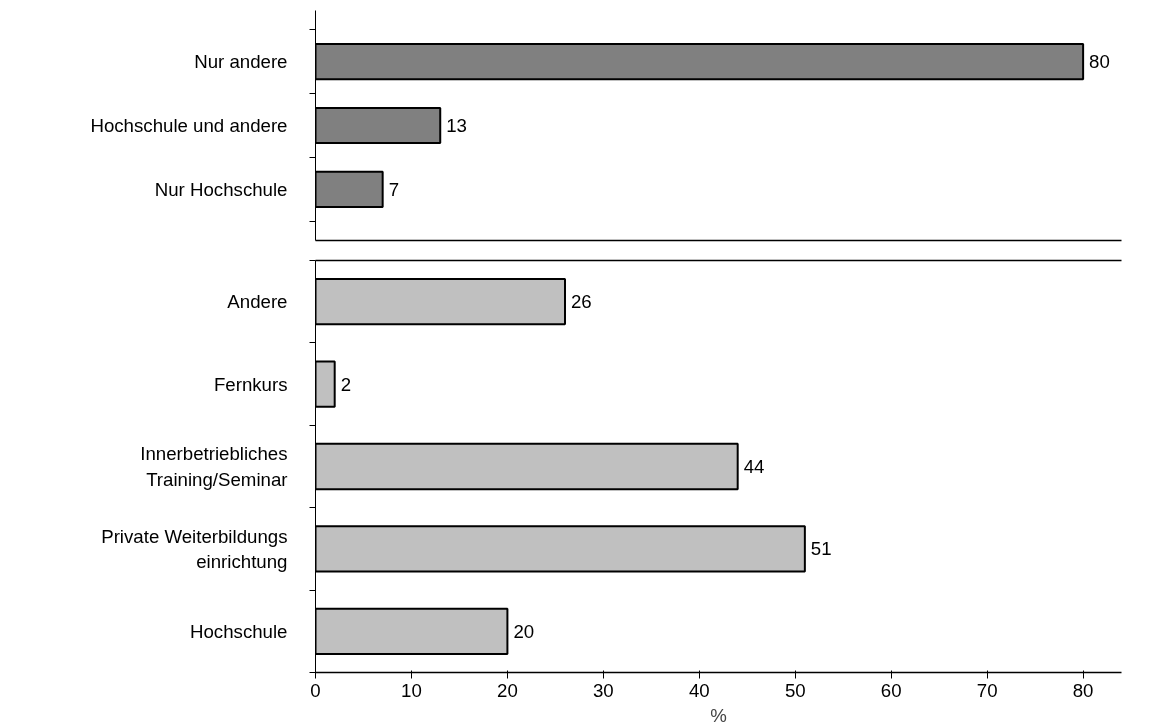  What do you see at coordinates (189, 125) in the screenshot?
I see `y-tick-label: Hochschule und andere` at bounding box center [189, 125].